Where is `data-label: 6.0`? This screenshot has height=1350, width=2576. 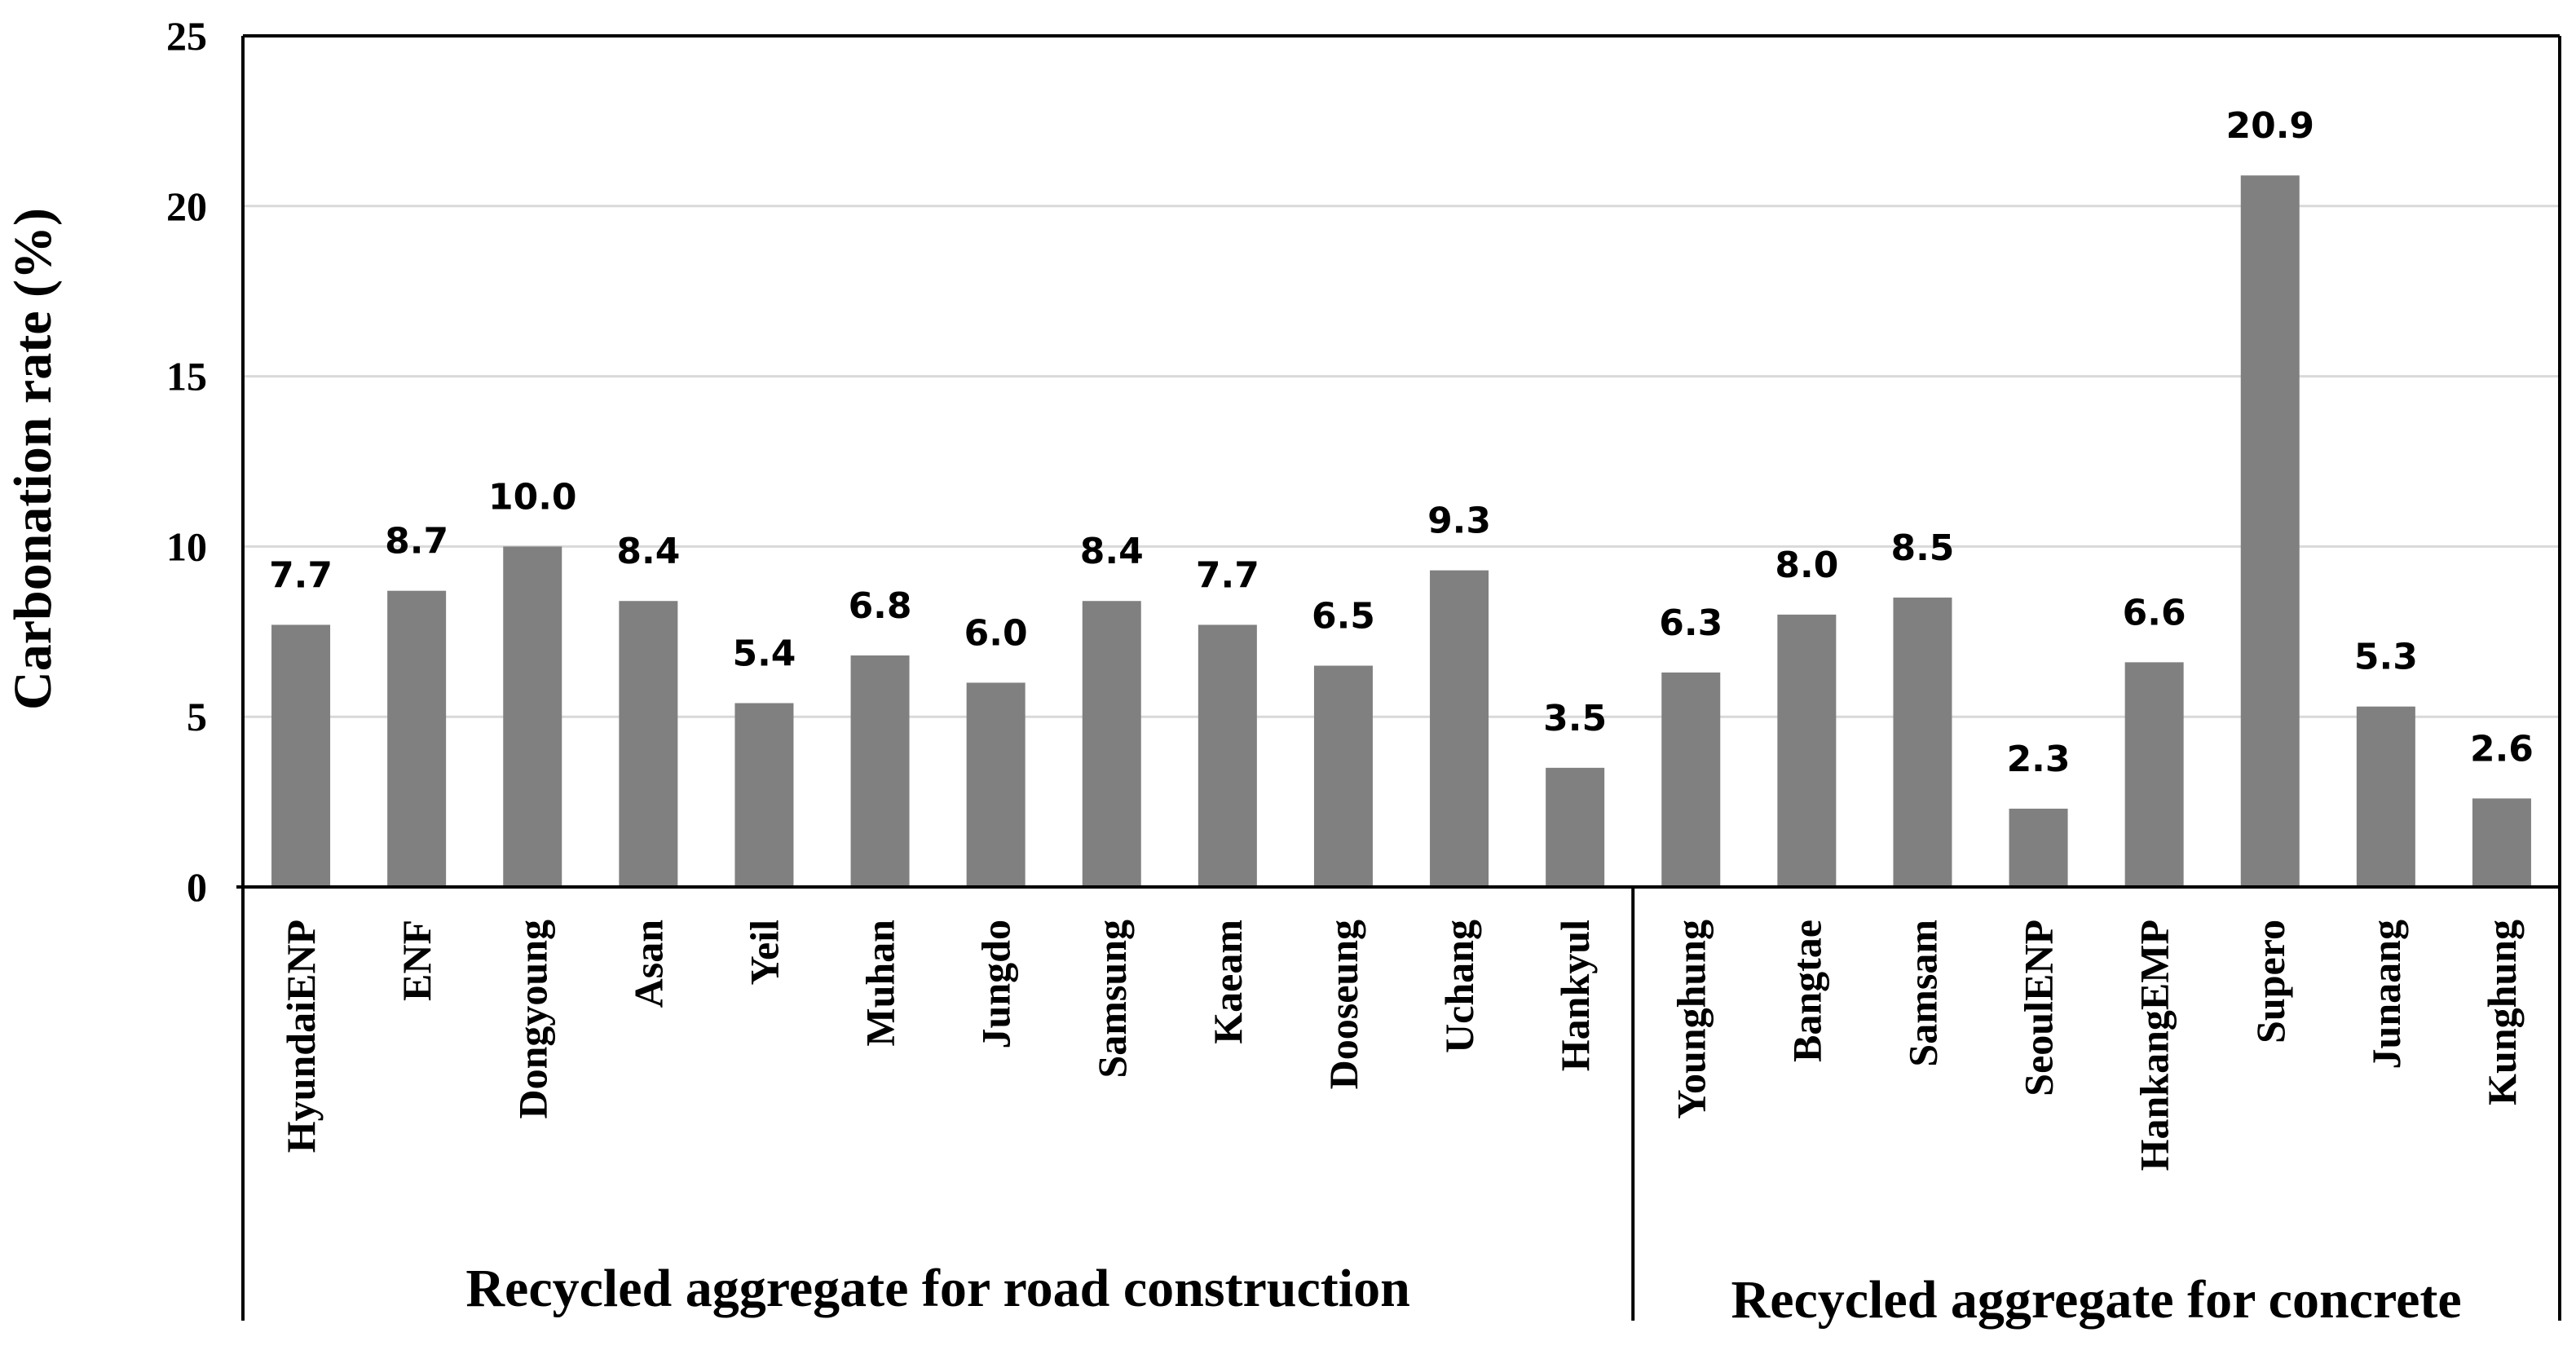
data-label: 6.0 is located at coordinates (996, 633).